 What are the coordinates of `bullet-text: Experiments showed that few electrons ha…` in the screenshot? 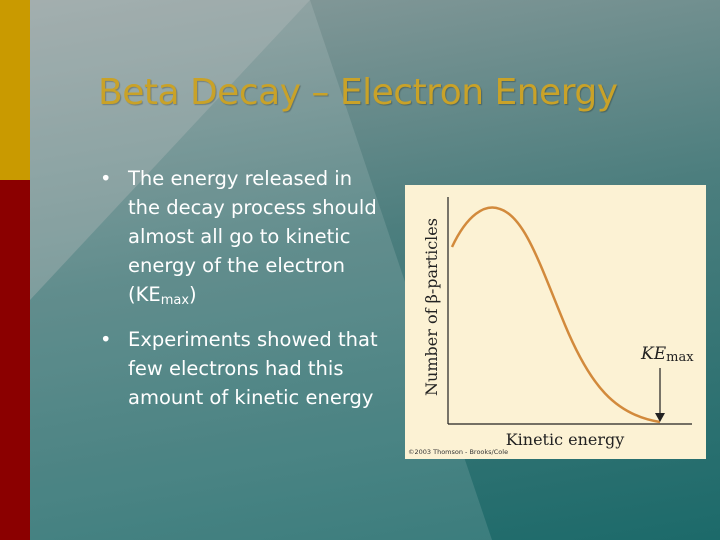 It's located at (253, 368).